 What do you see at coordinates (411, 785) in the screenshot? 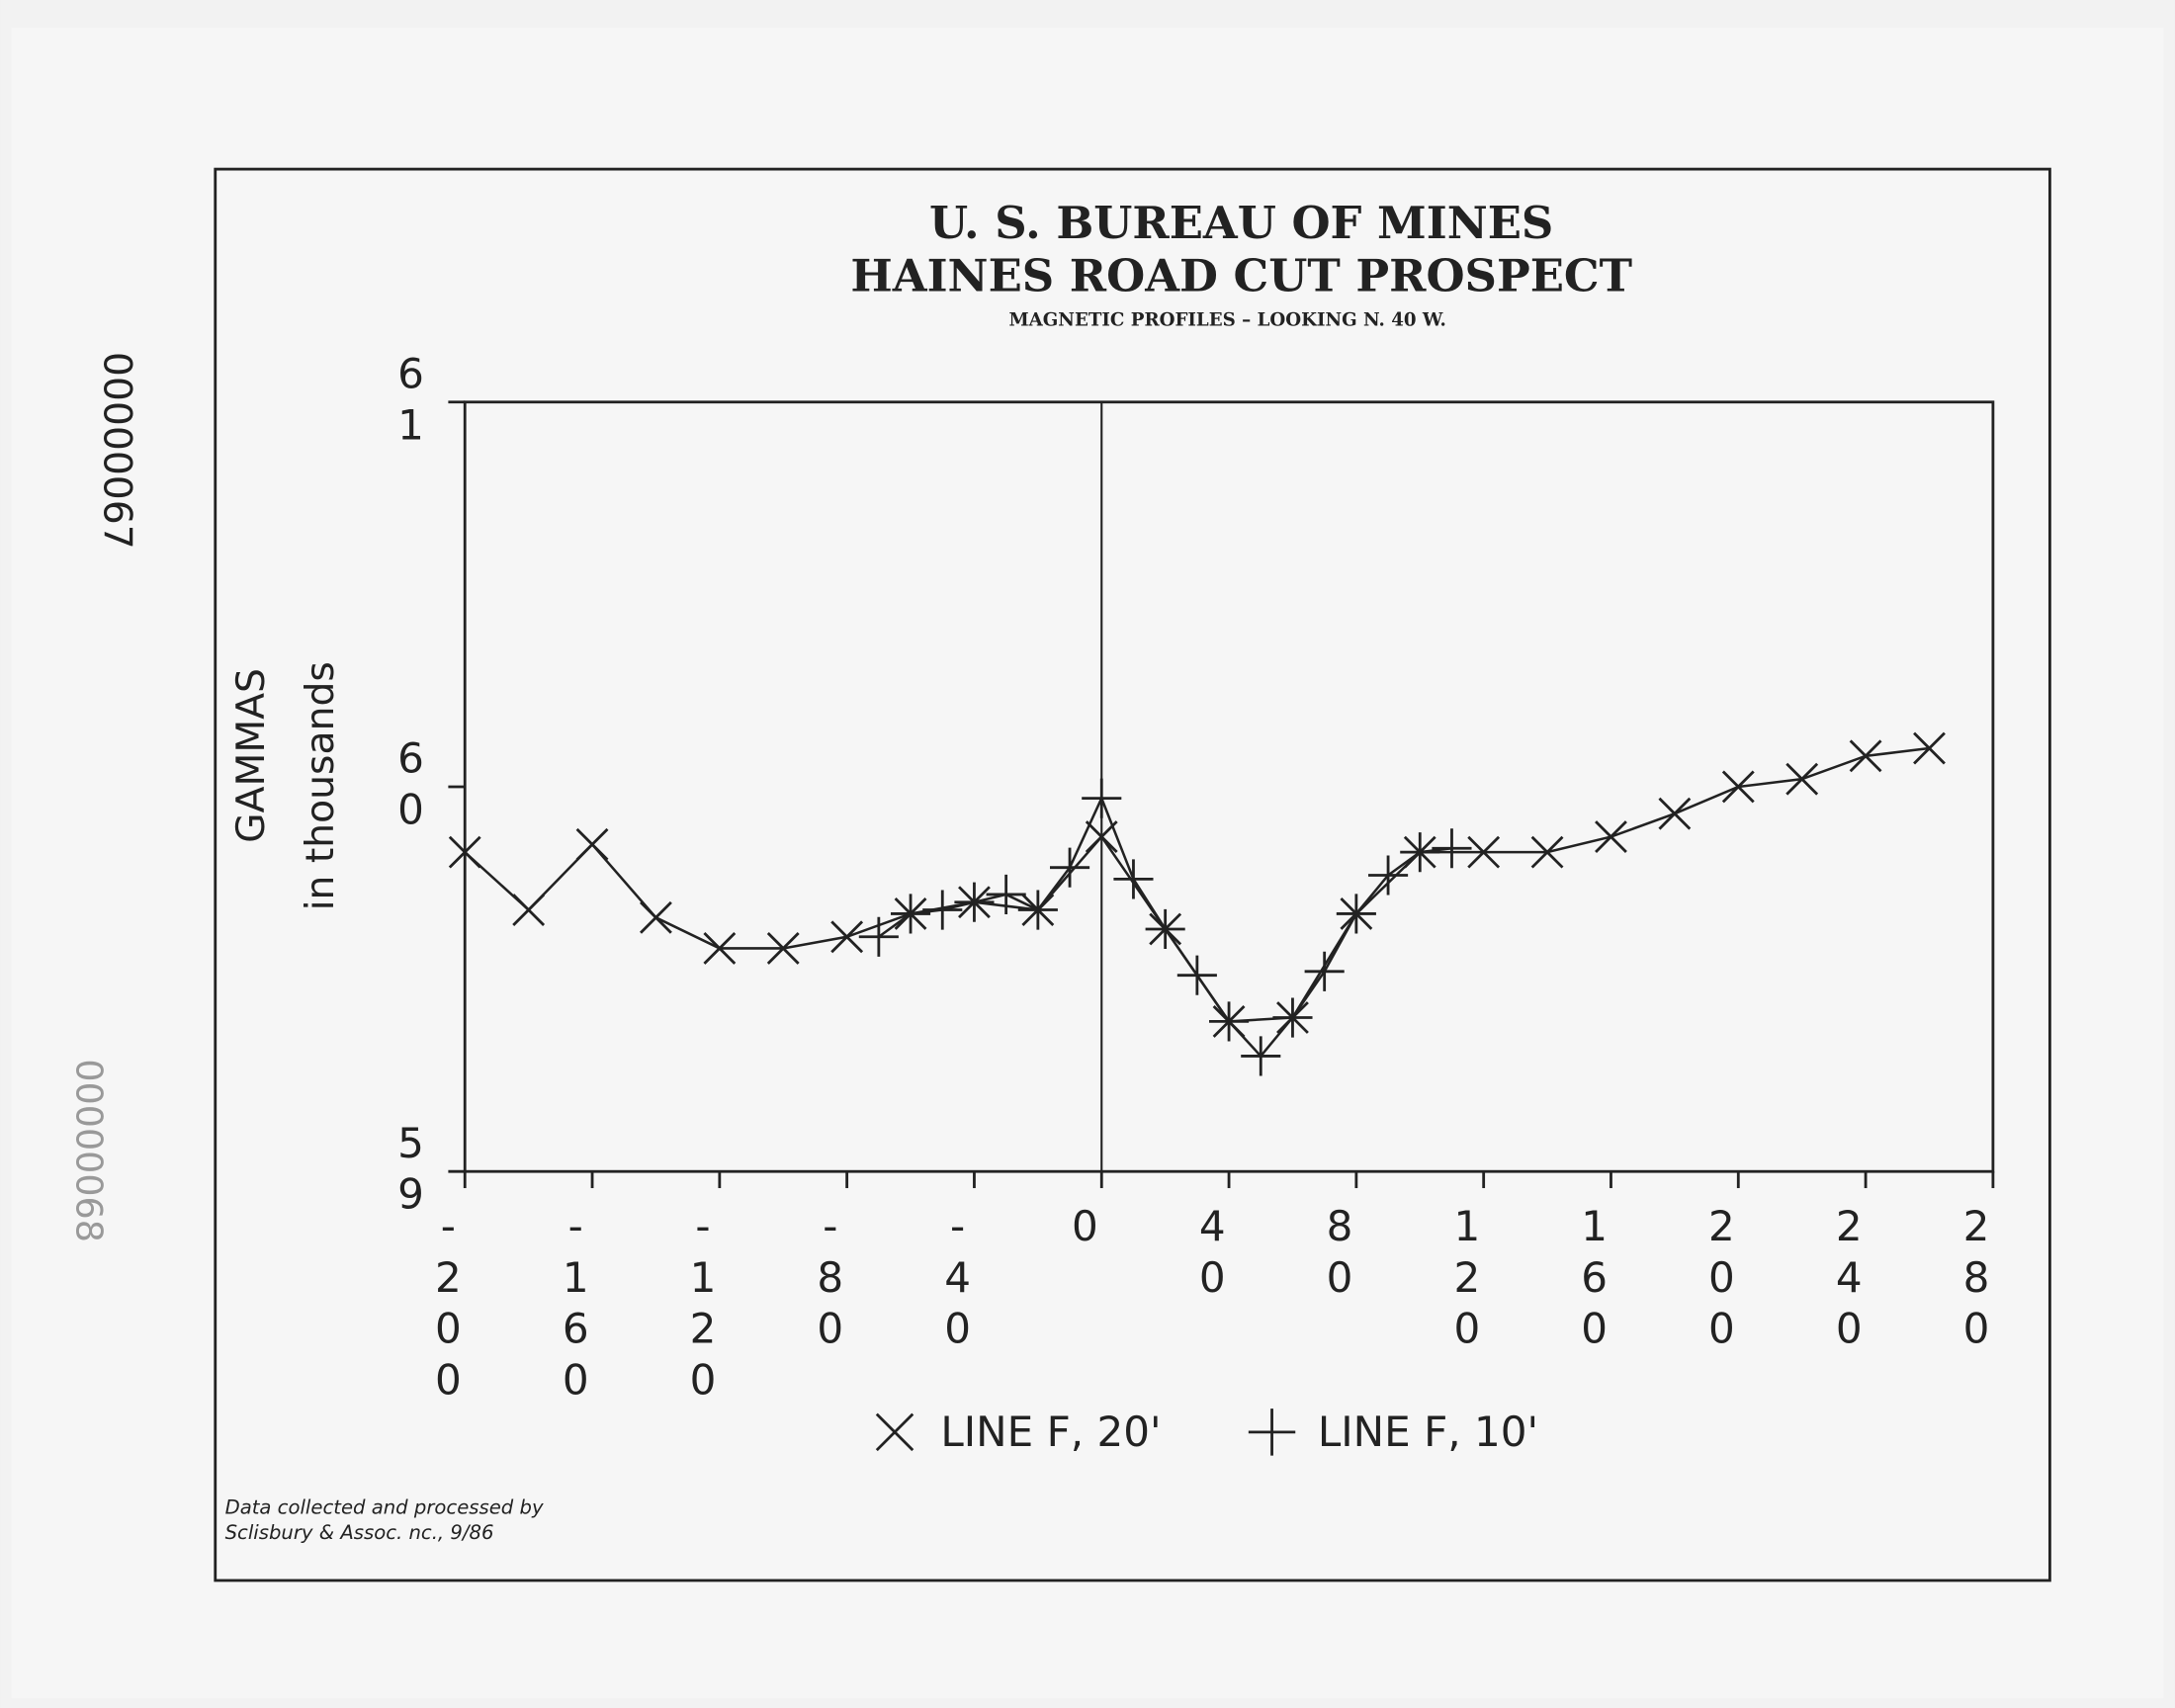
I see `y-tick-label: 60` at bounding box center [411, 785].